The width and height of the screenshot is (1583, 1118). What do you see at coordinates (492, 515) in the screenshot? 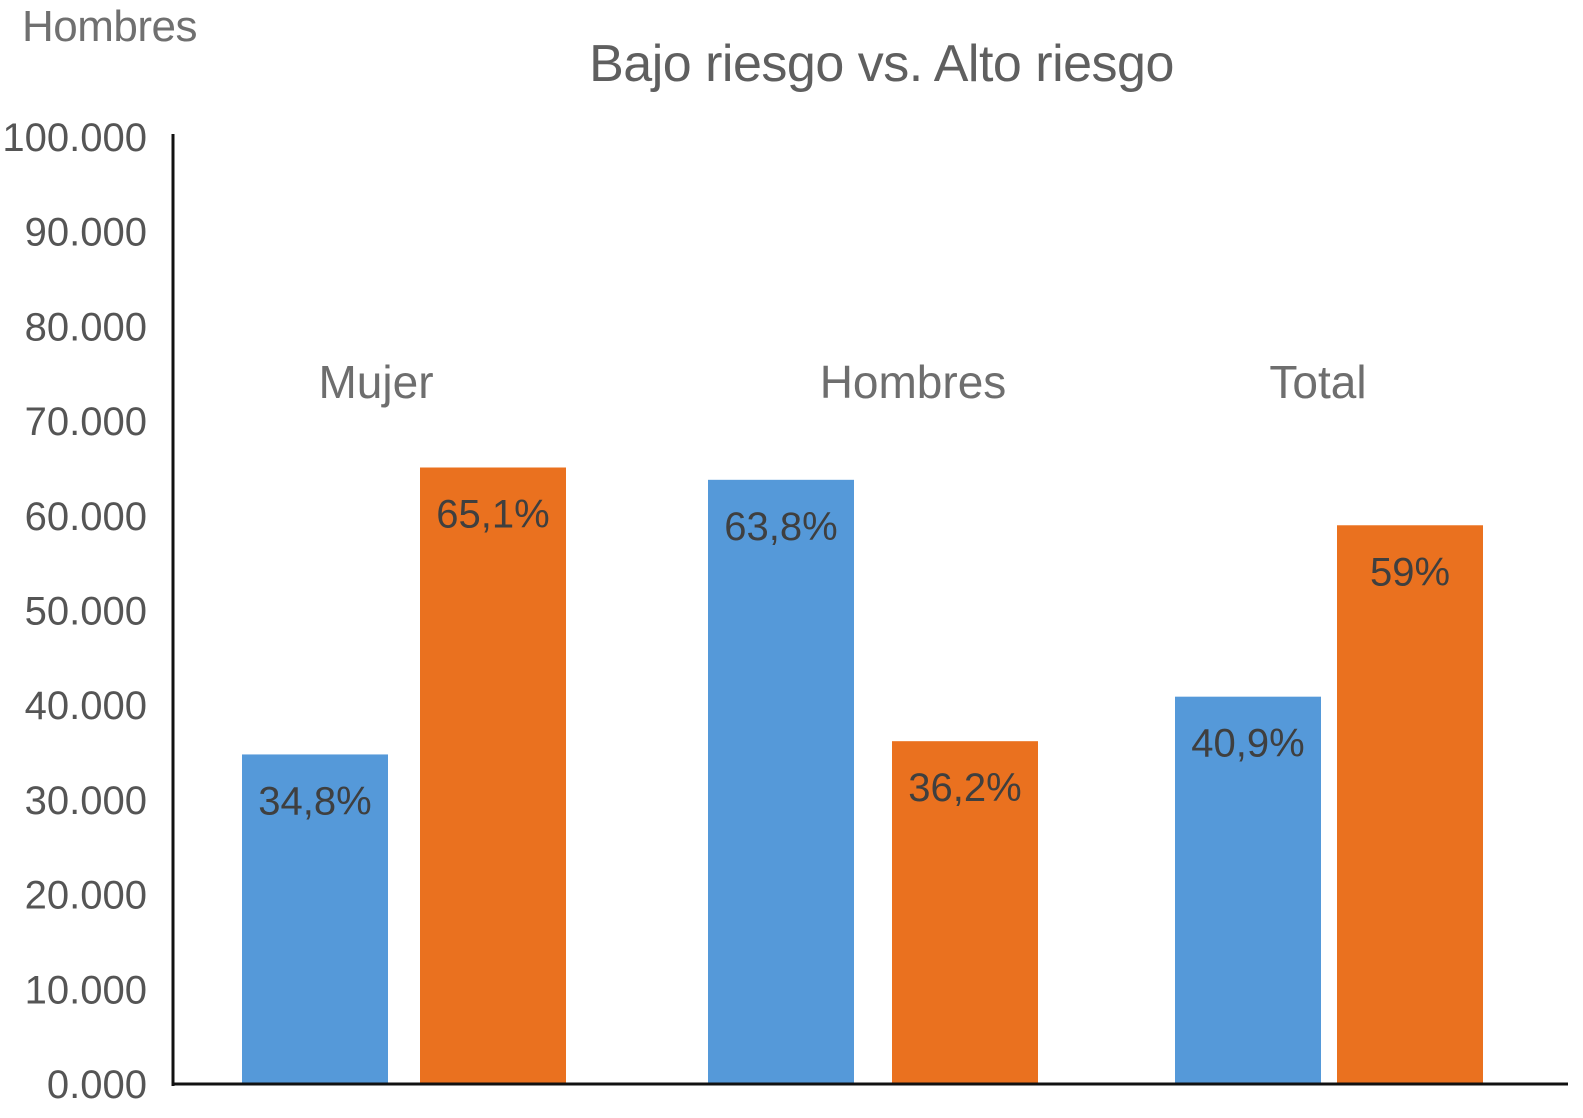
I see `data-label-mujer-series-2: 65,1%` at bounding box center [492, 515].